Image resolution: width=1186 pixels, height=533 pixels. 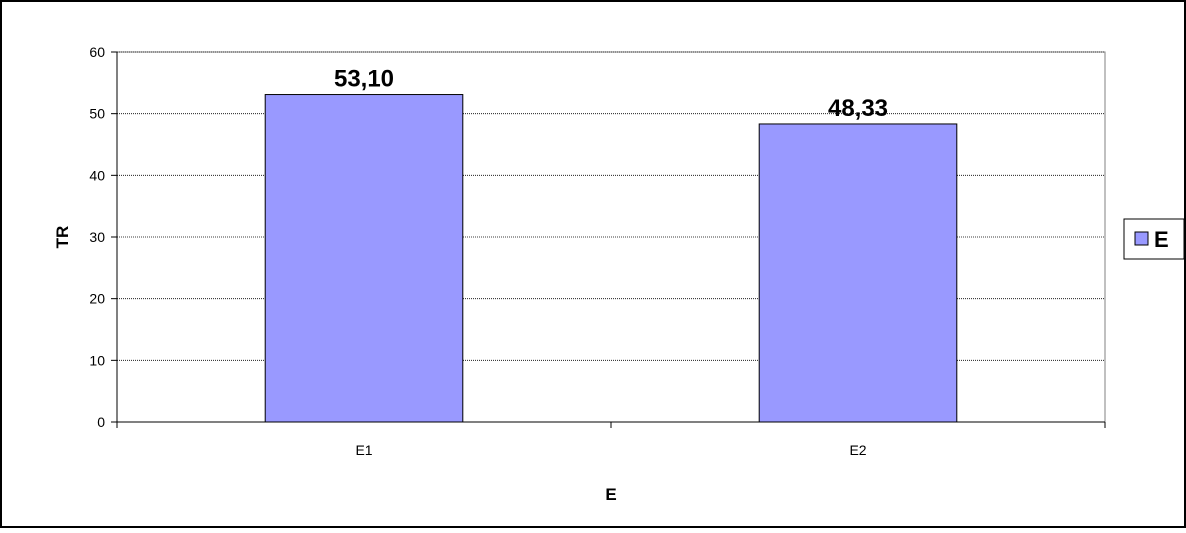 I want to click on y-tick-label: 60, so click(x=97, y=52).